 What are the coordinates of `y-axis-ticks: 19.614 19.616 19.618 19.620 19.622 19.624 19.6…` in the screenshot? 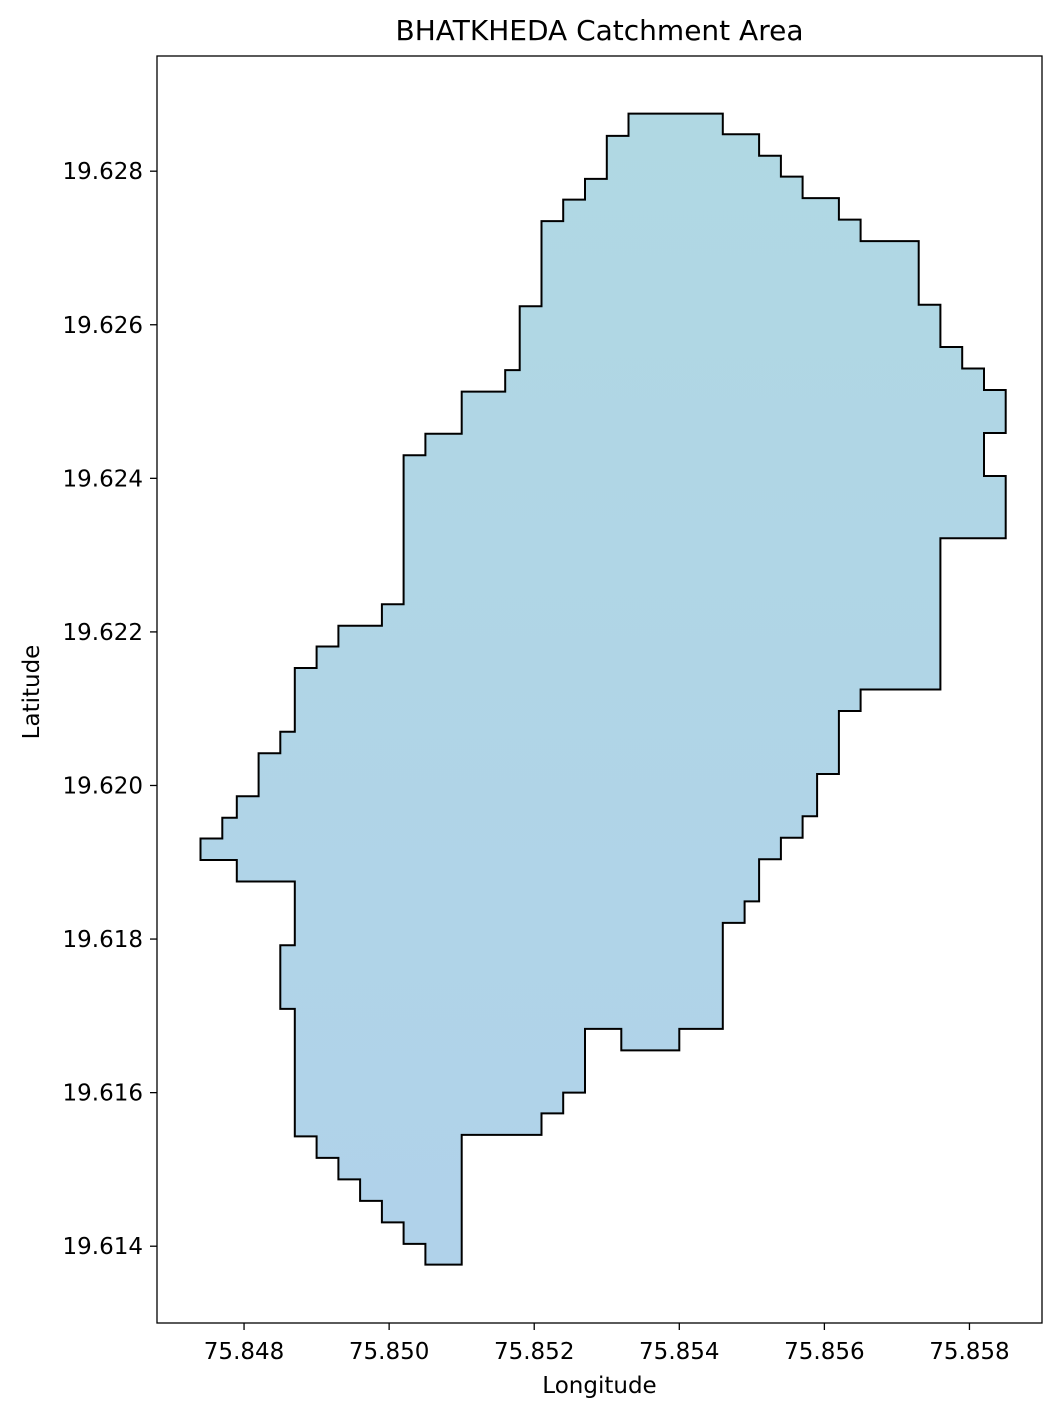 It's located at (110, 709).